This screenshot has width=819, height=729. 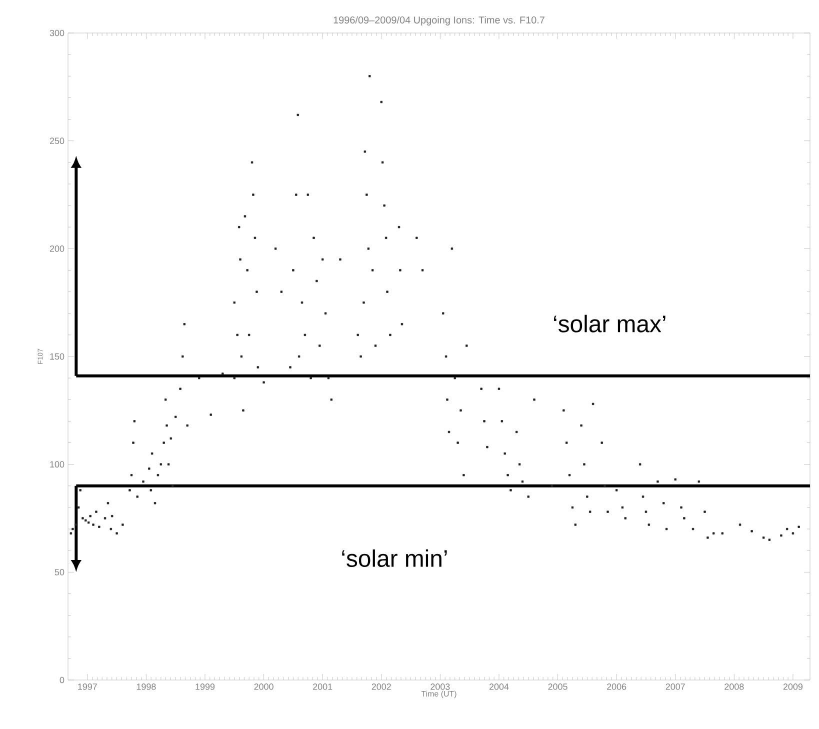 What do you see at coordinates (57, 464) in the screenshot?
I see `y-tick-label: 100` at bounding box center [57, 464].